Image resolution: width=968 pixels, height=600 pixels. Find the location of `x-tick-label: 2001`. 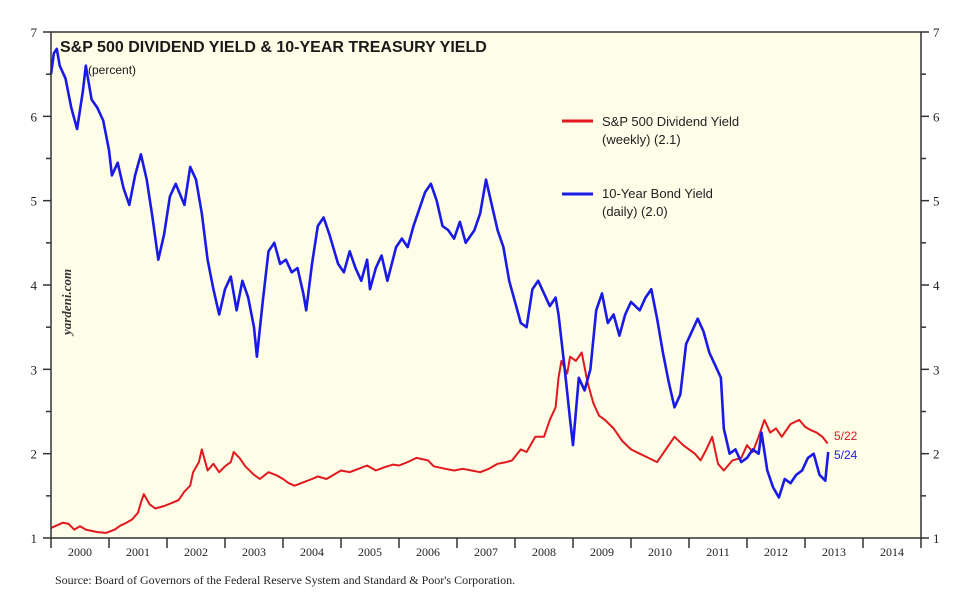

x-tick-label: 2001 is located at coordinates (138, 552).